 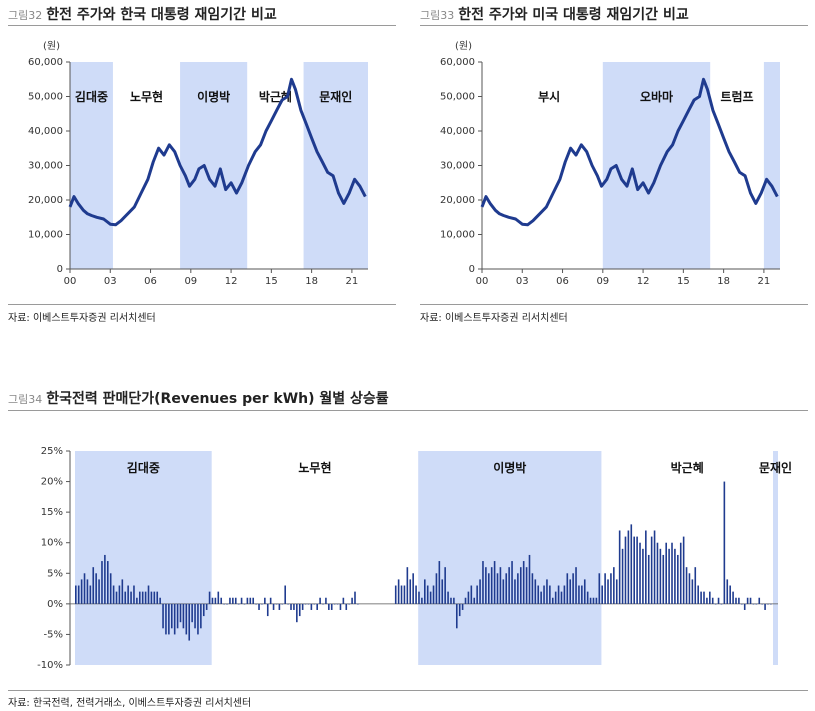 What do you see at coordinates (52, 482) in the screenshot?
I see `y-tick-label: 20%` at bounding box center [52, 482].